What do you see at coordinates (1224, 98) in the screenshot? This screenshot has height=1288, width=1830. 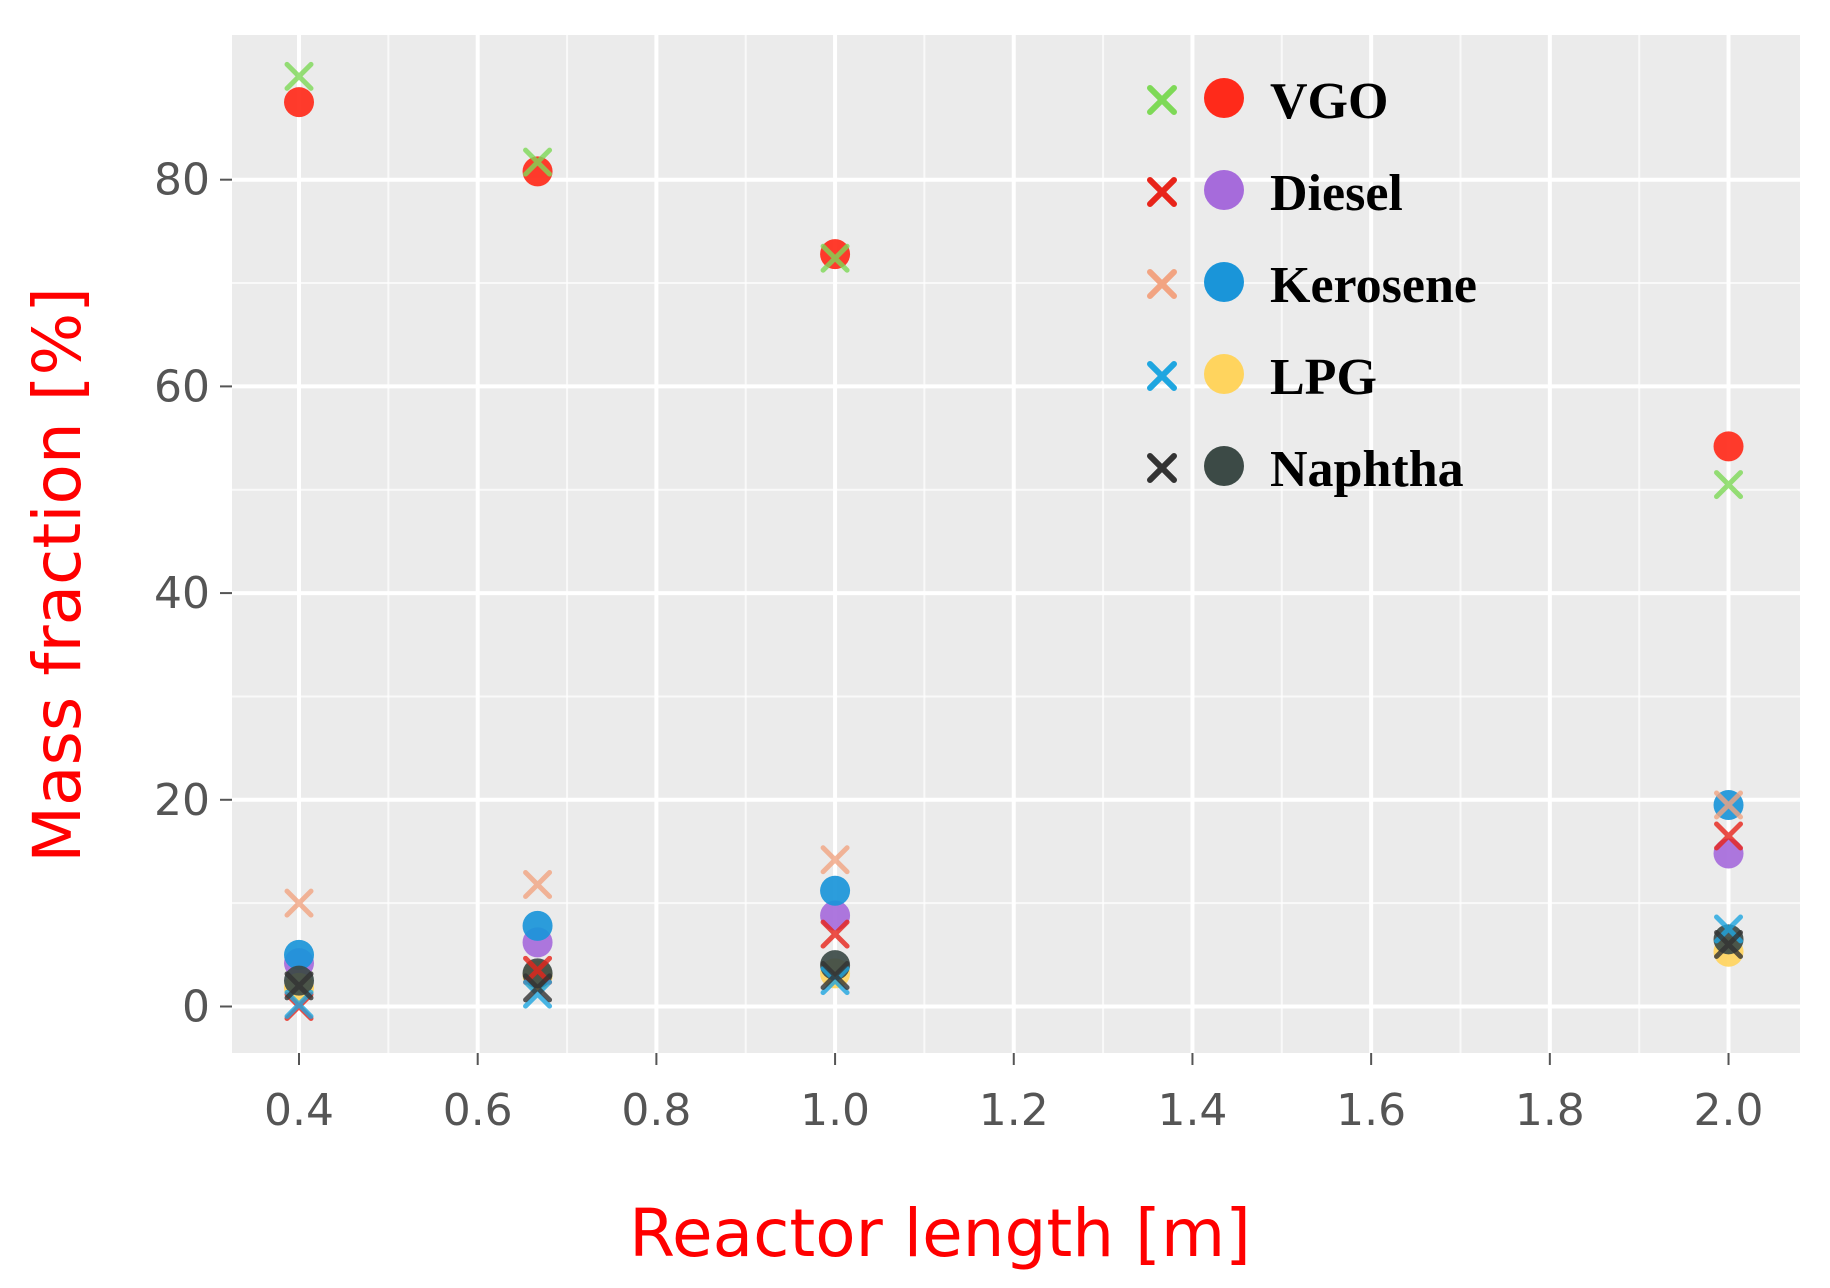 I see `legend-dot-vgo` at bounding box center [1224, 98].